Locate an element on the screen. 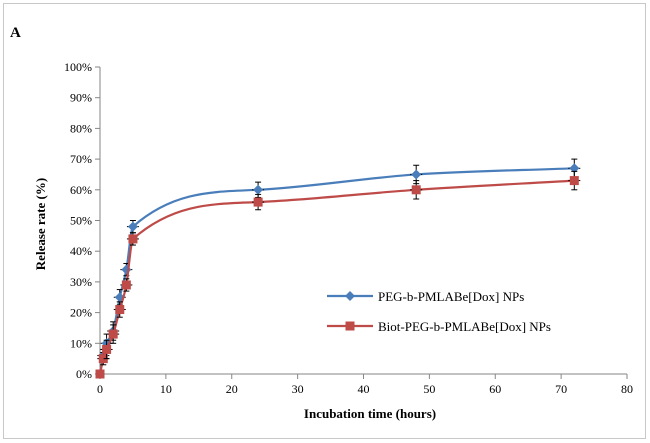 Image resolution: width=650 pixels, height=443 pixels. x-tick-label: 50 is located at coordinates (429, 389).